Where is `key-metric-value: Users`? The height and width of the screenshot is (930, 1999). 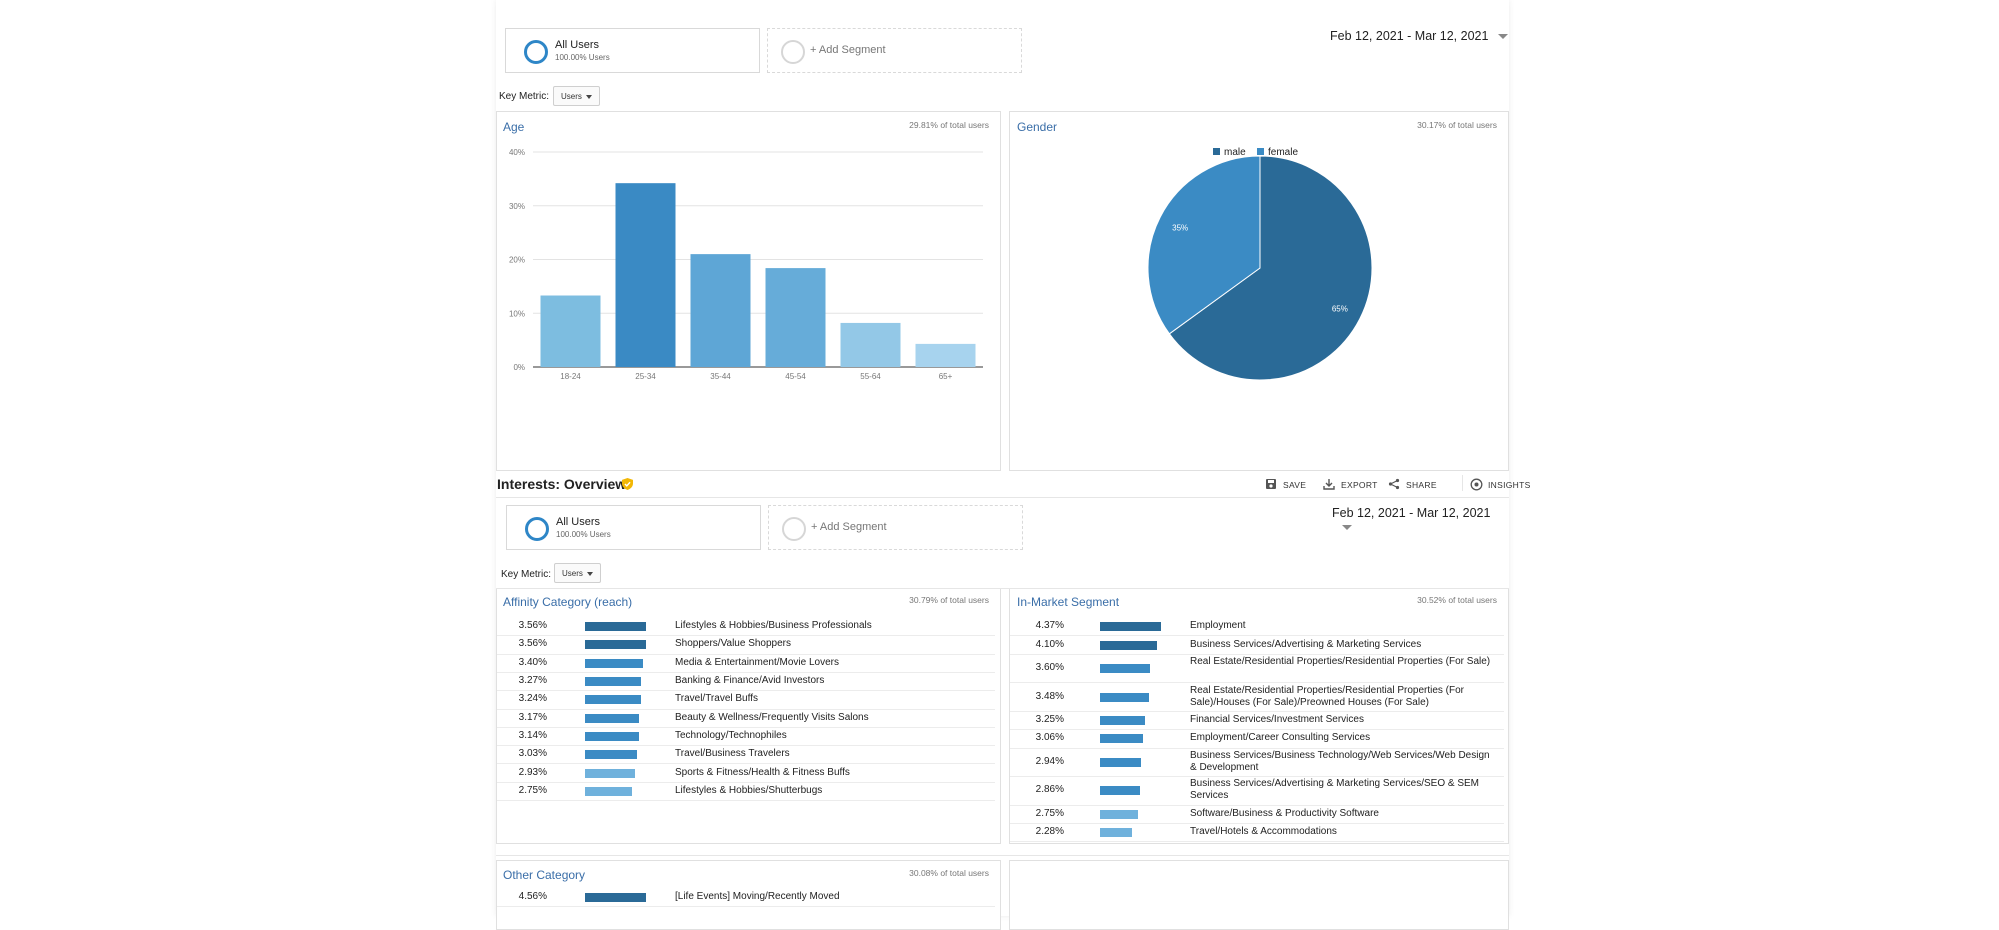 key-metric-value: Users is located at coordinates (571, 96).